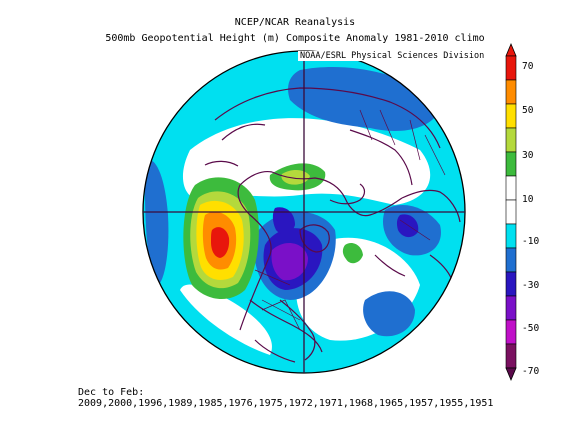 This screenshot has height=437, width=565. What do you see at coordinates (511, 68) in the screenshot?
I see `colorbar-swatch-70plus` at bounding box center [511, 68].